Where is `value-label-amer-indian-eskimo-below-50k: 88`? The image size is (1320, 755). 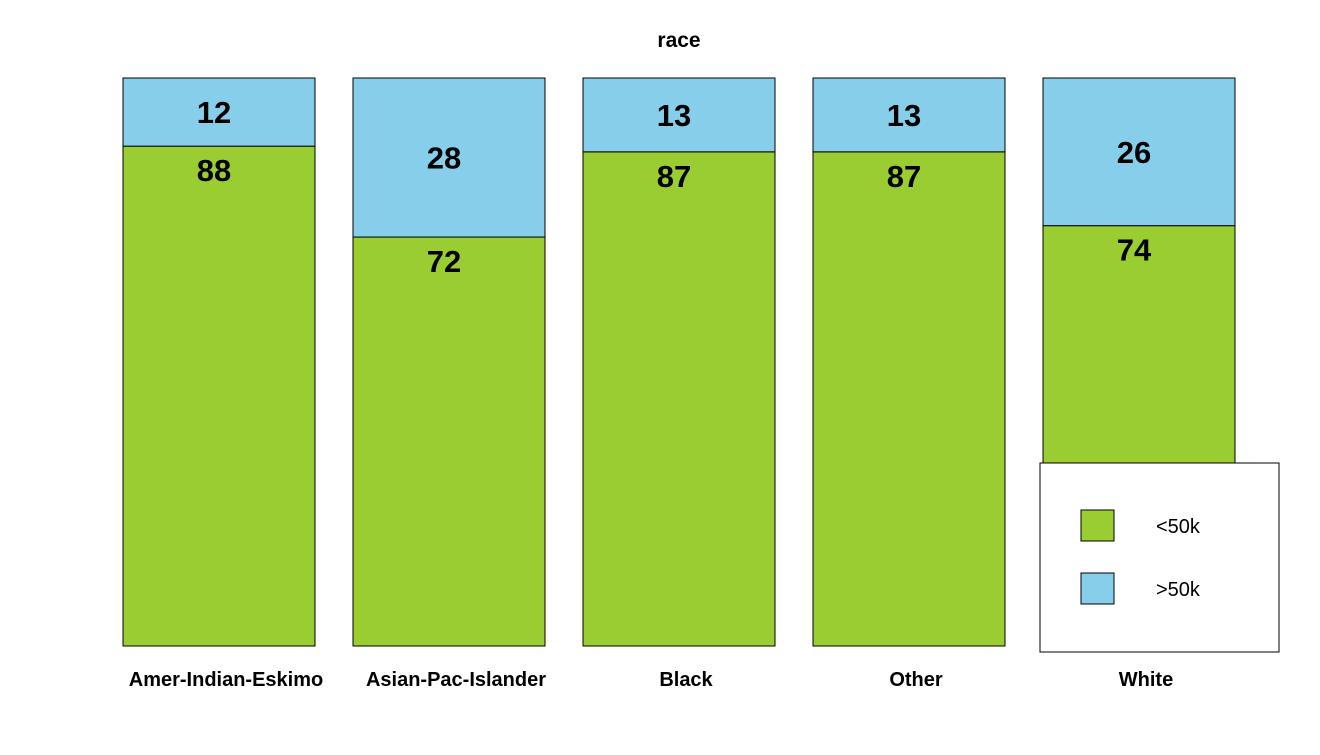 value-label-amer-indian-eskimo-below-50k: 88 is located at coordinates (214, 170).